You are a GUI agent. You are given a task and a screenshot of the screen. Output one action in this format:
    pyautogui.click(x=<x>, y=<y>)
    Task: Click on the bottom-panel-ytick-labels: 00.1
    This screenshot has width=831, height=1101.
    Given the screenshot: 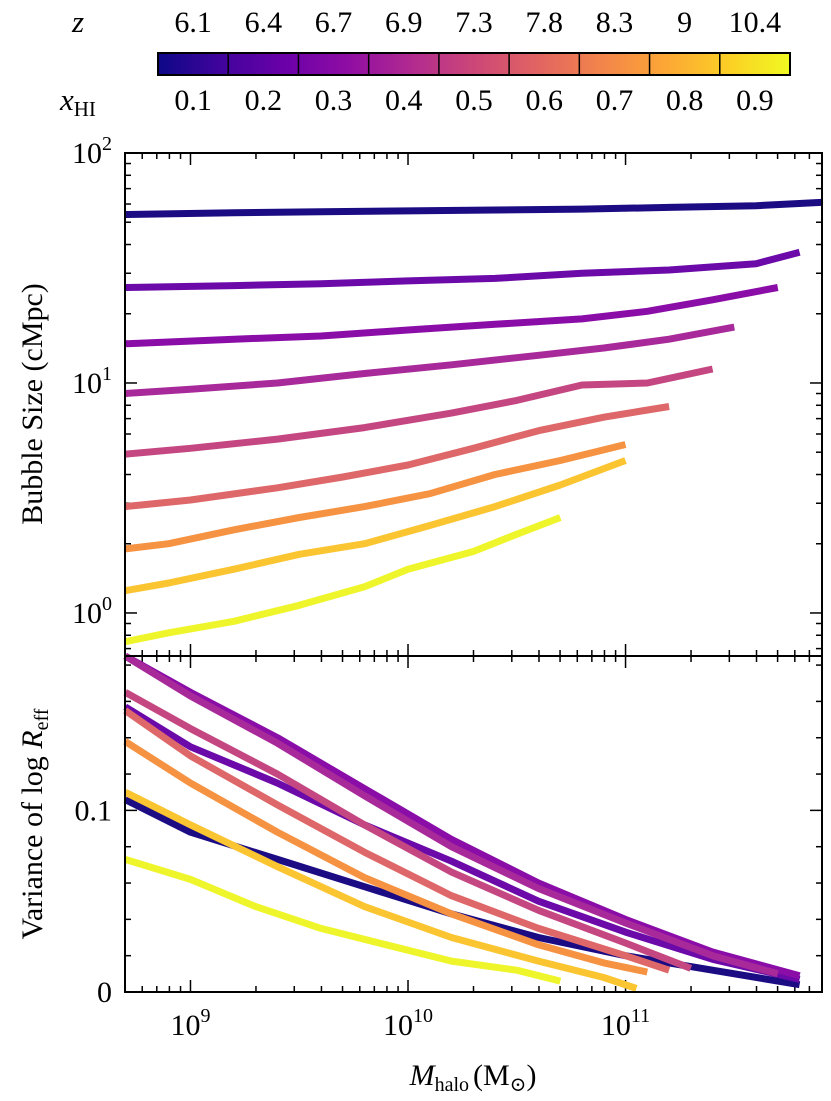 What is the action you would take?
    pyautogui.click(x=94, y=901)
    